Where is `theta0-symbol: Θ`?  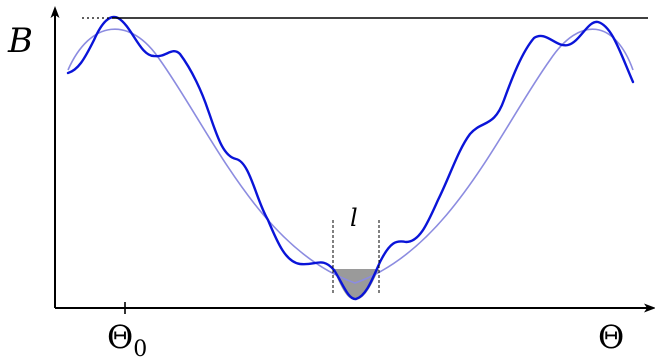
theta0-symbol: Θ is located at coordinates (120, 337).